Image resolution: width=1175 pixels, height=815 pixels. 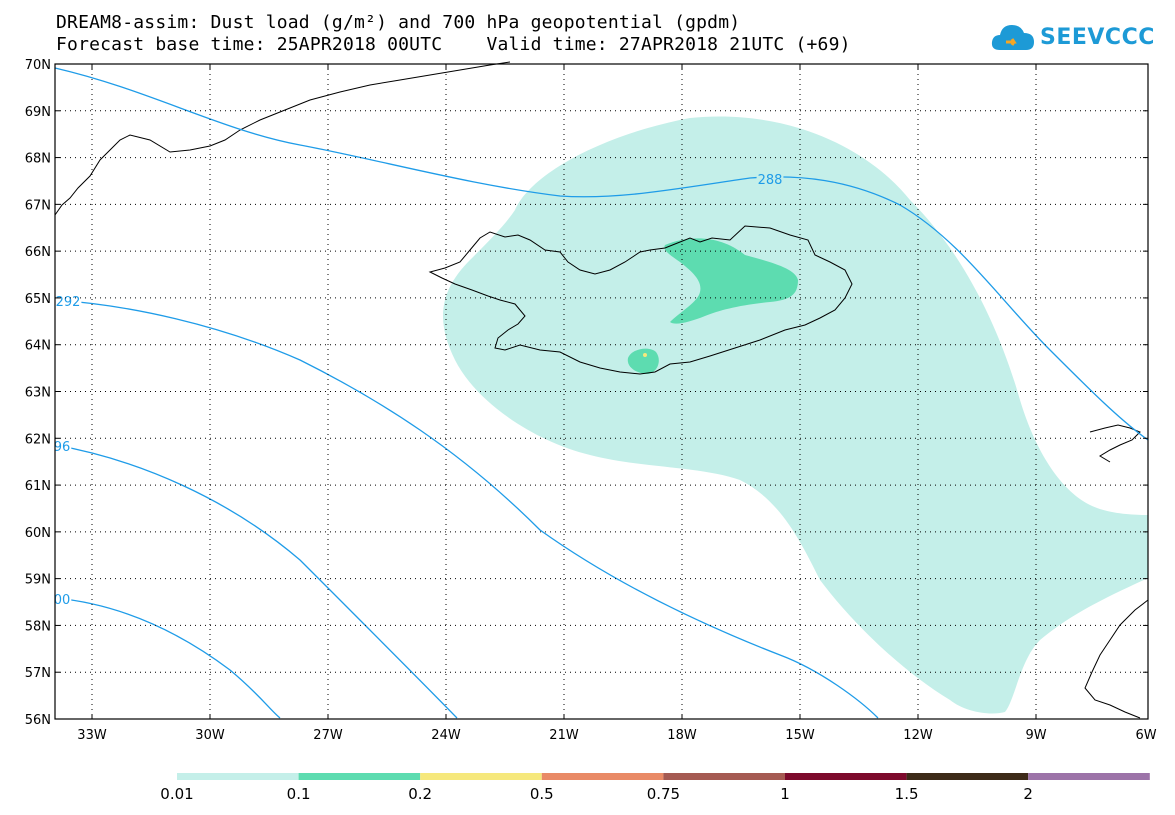 What do you see at coordinates (682, 735) in the screenshot?
I see `lon-label: 18W` at bounding box center [682, 735].